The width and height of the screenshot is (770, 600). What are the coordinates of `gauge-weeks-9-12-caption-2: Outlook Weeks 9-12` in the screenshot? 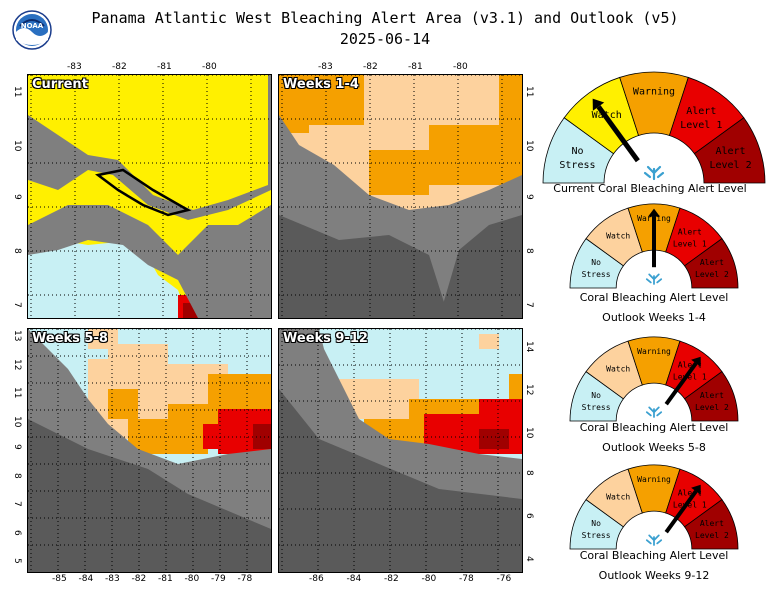 It's located at (654, 575).